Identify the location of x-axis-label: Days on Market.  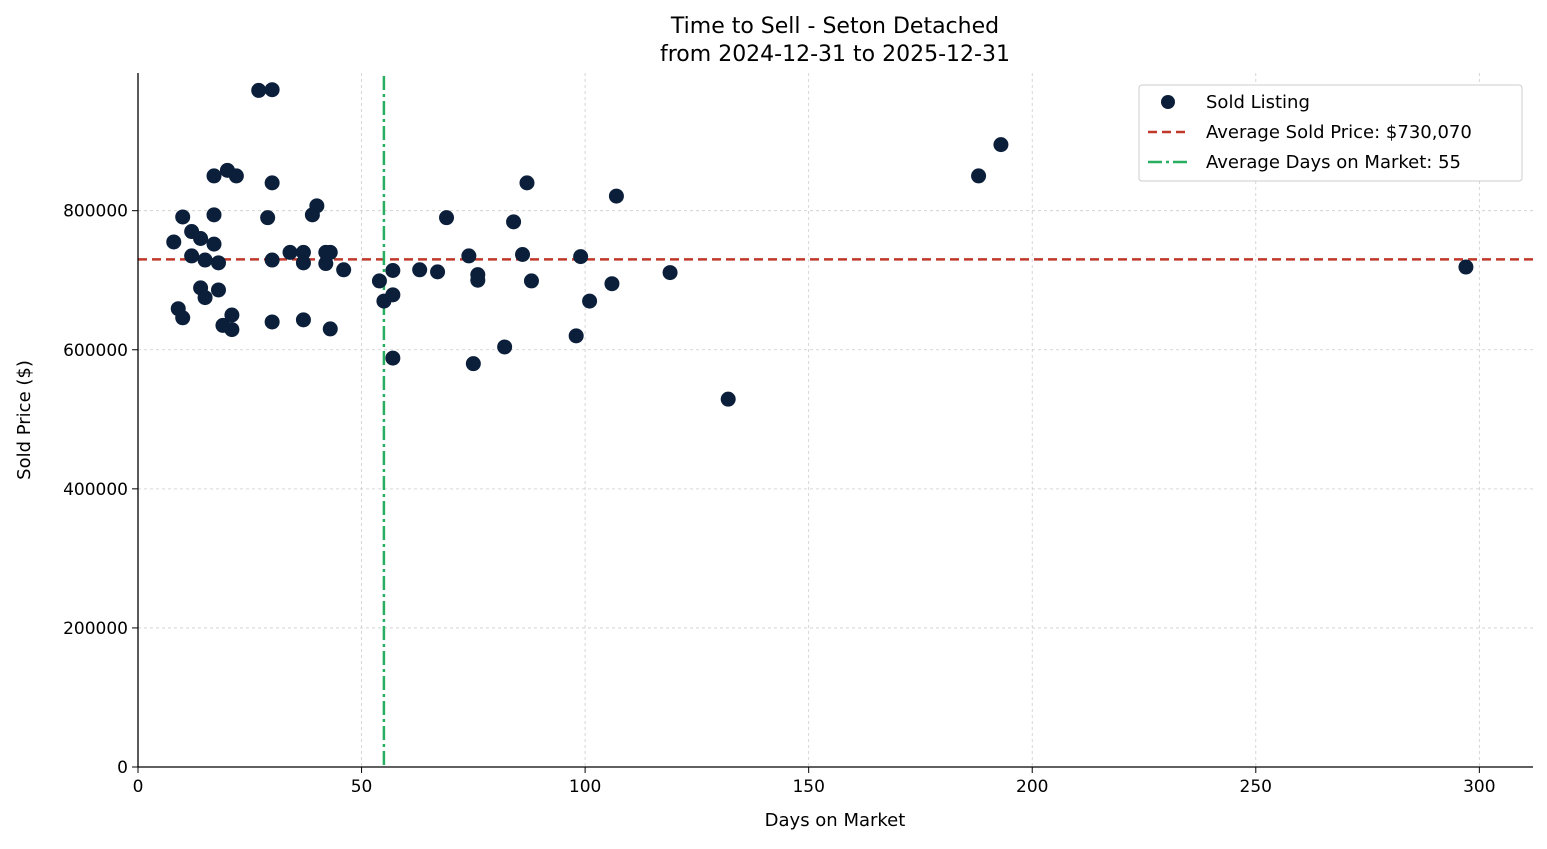
(835, 820).